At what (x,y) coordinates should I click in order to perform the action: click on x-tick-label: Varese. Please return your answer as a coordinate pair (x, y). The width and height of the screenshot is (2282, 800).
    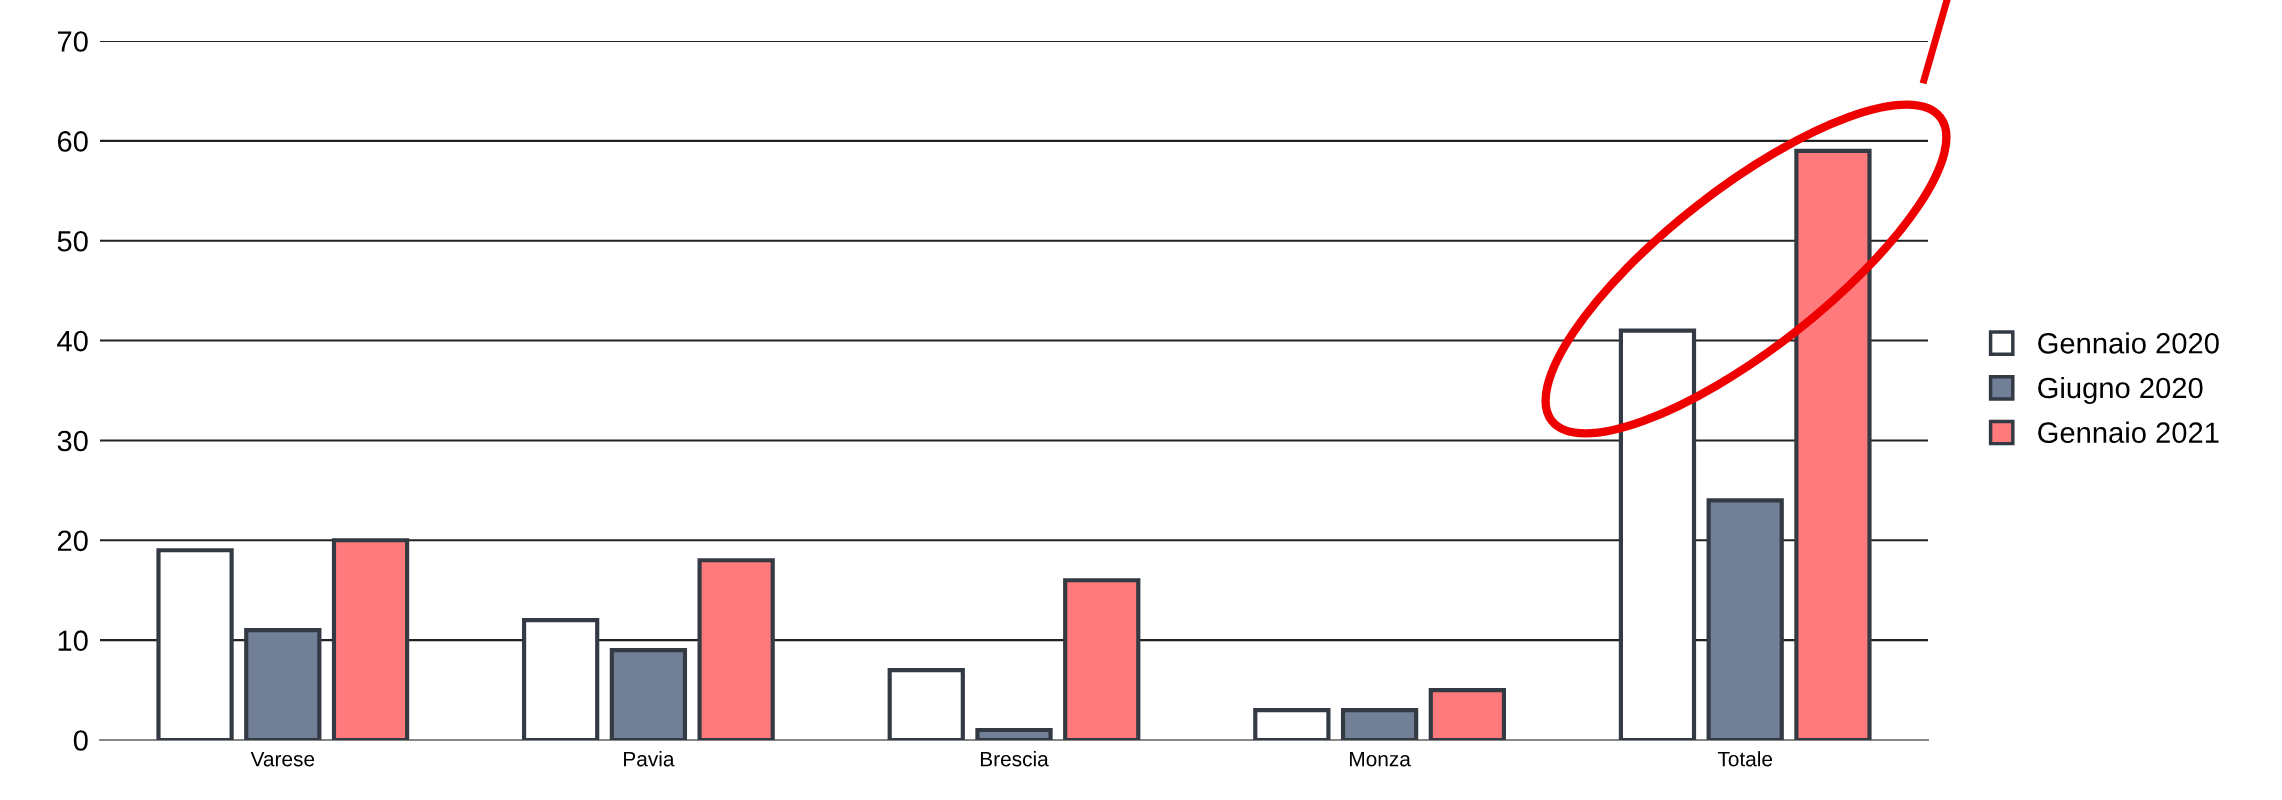
    Looking at the image, I should click on (282, 759).